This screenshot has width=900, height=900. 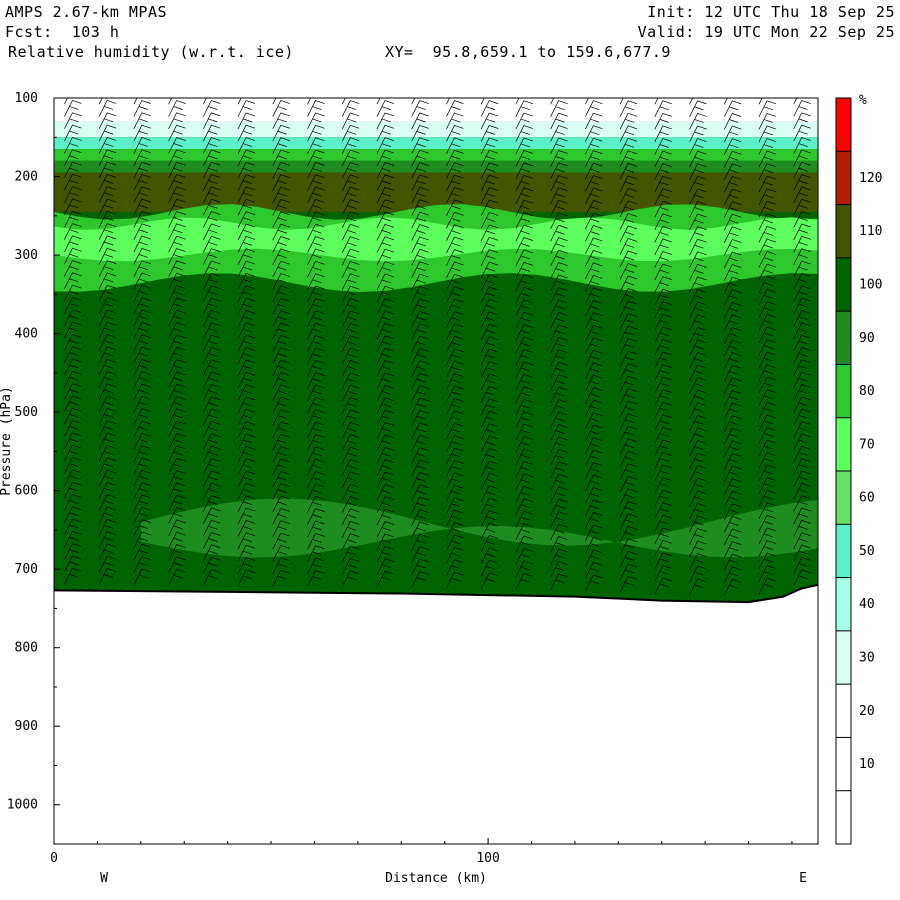 What do you see at coordinates (62, 32) in the screenshot?
I see `header-fcst: Fcst: 103 h` at bounding box center [62, 32].